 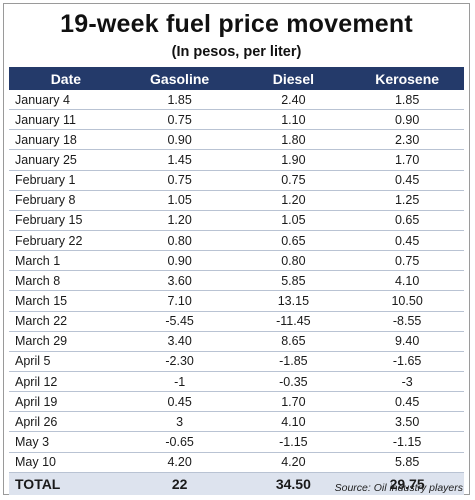 I want to click on diesel-cell: -11.45, so click(x=293, y=321).